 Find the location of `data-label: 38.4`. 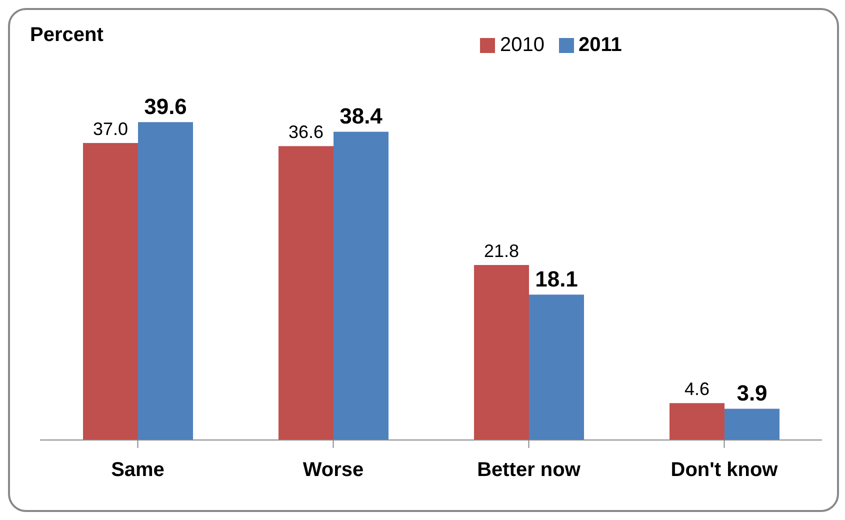

data-label: 38.4 is located at coordinates (362, 116).